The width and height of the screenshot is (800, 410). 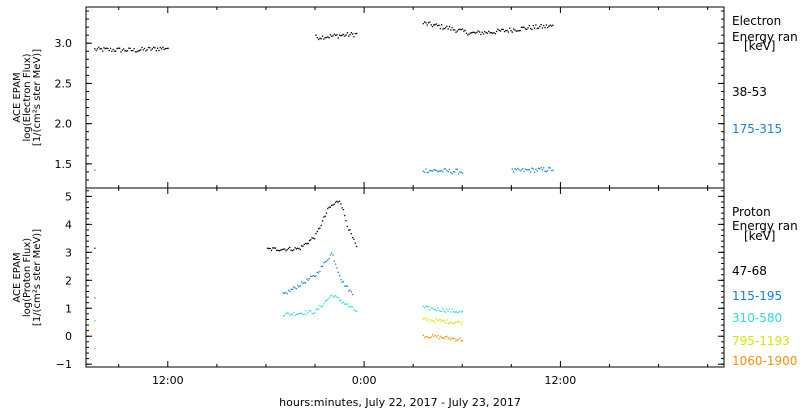 I want to click on proton-y-tick-label: −1, so click(x=64, y=364).